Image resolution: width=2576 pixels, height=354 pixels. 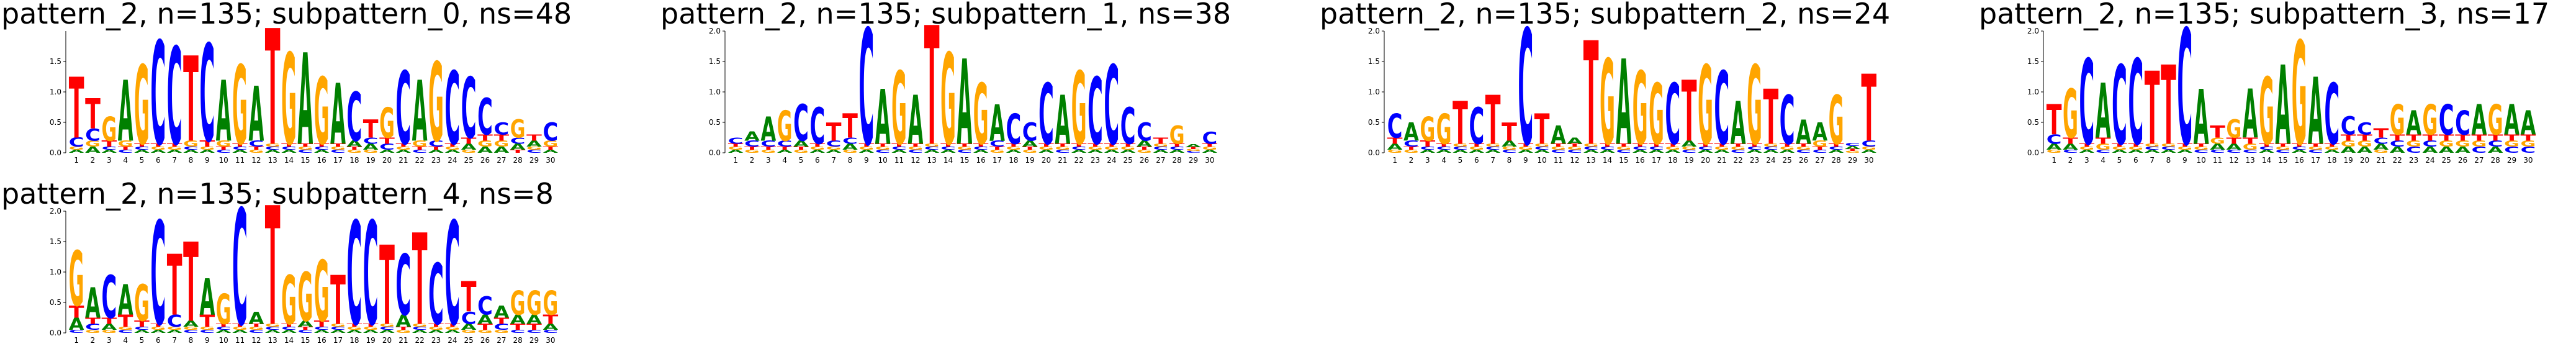 I want to click on y-tick-label: 1.5, so click(x=55, y=242).